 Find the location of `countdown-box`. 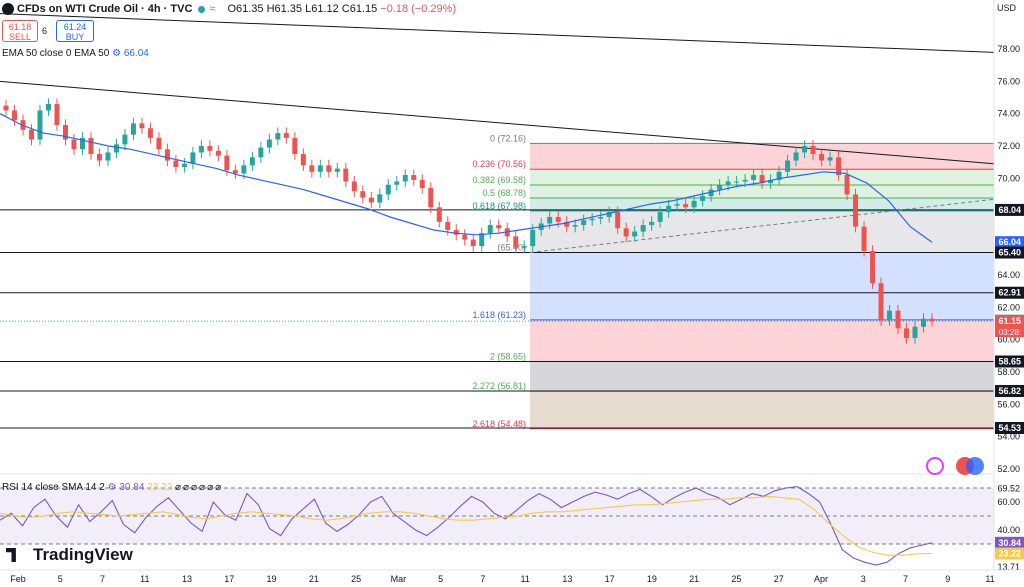

countdown-box is located at coordinates (1009, 332).